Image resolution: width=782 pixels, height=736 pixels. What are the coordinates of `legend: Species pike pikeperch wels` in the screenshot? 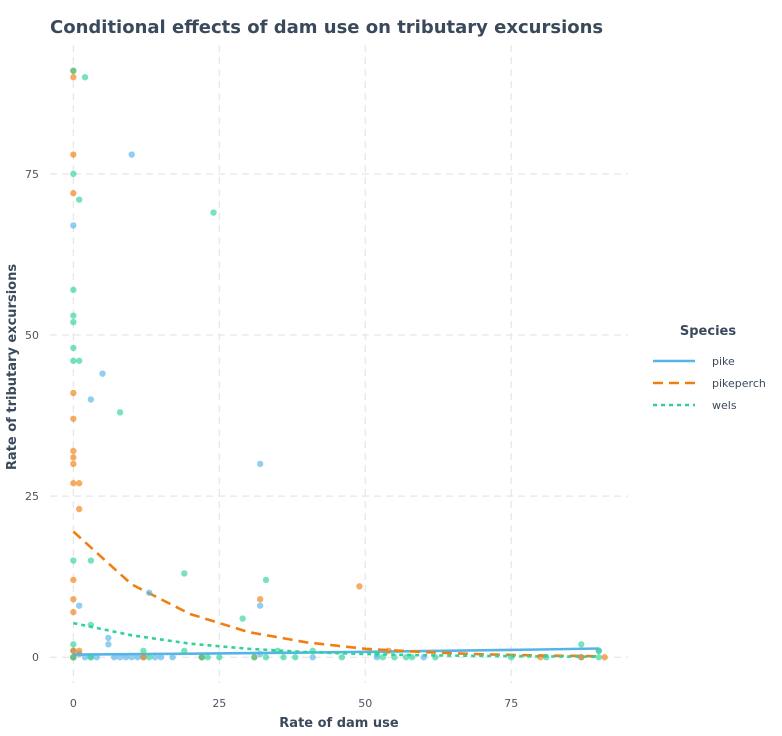 It's located at (709, 368).